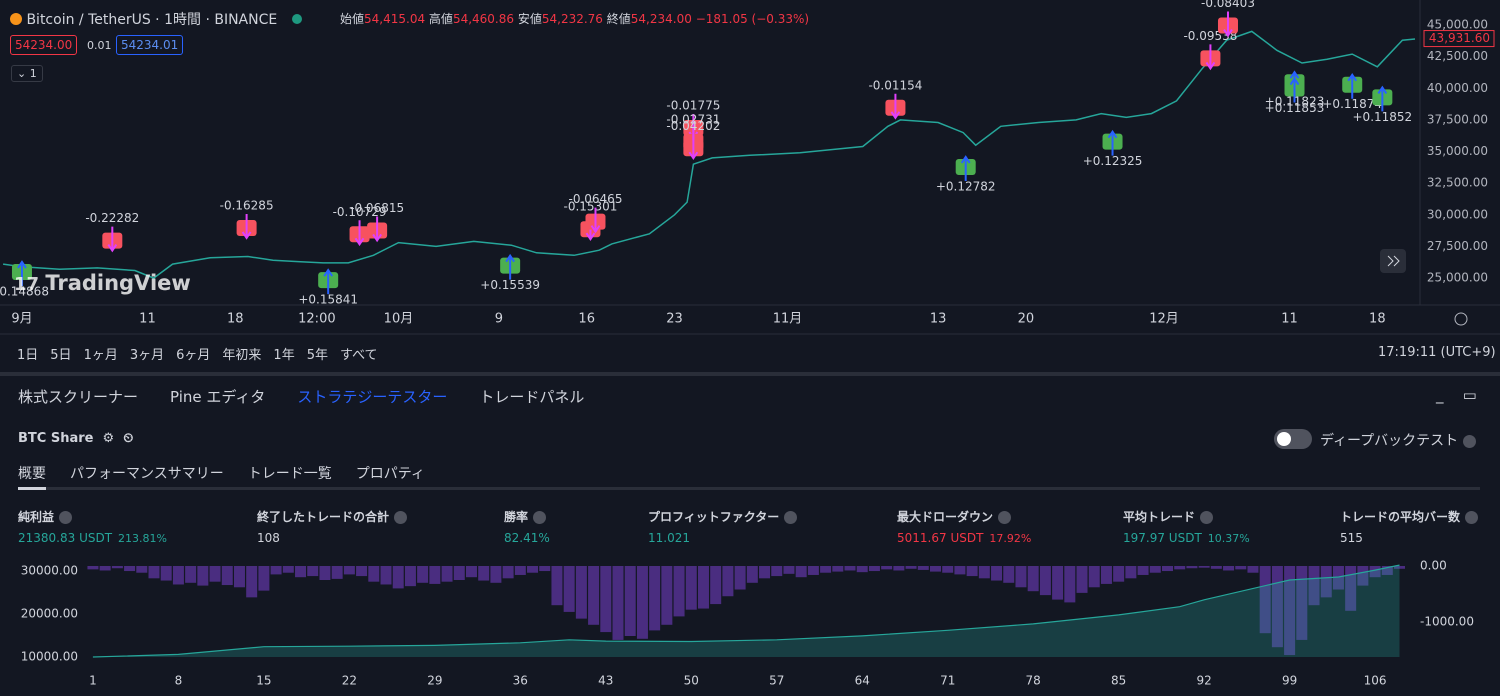  What do you see at coordinates (674, 319) in the screenshot?
I see `x-tick-label: 23` at bounding box center [674, 319].